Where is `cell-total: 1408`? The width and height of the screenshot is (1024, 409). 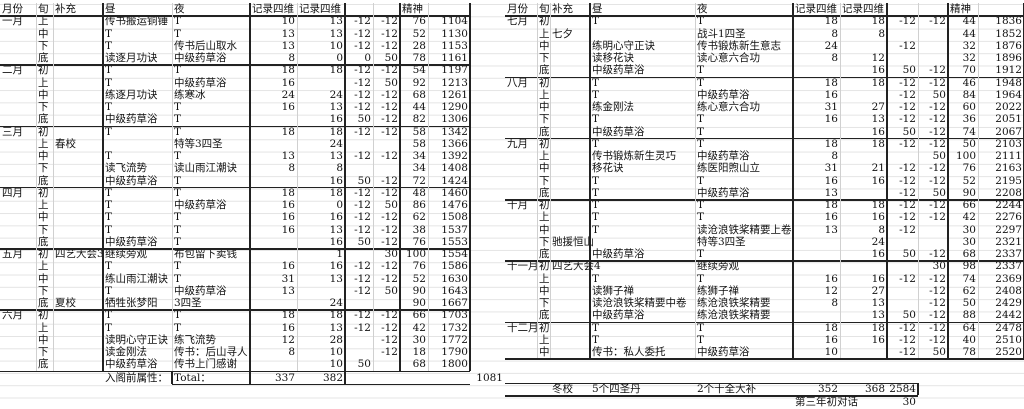 cell-total: 1408 is located at coordinates (454, 168).